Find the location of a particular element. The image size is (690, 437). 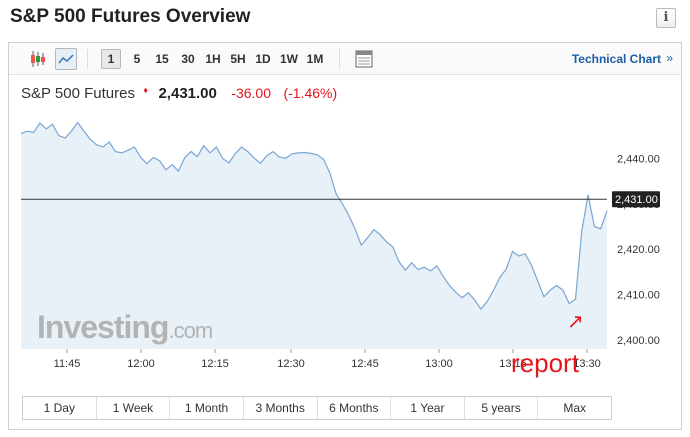

last-price-tag is located at coordinates (636, 199).